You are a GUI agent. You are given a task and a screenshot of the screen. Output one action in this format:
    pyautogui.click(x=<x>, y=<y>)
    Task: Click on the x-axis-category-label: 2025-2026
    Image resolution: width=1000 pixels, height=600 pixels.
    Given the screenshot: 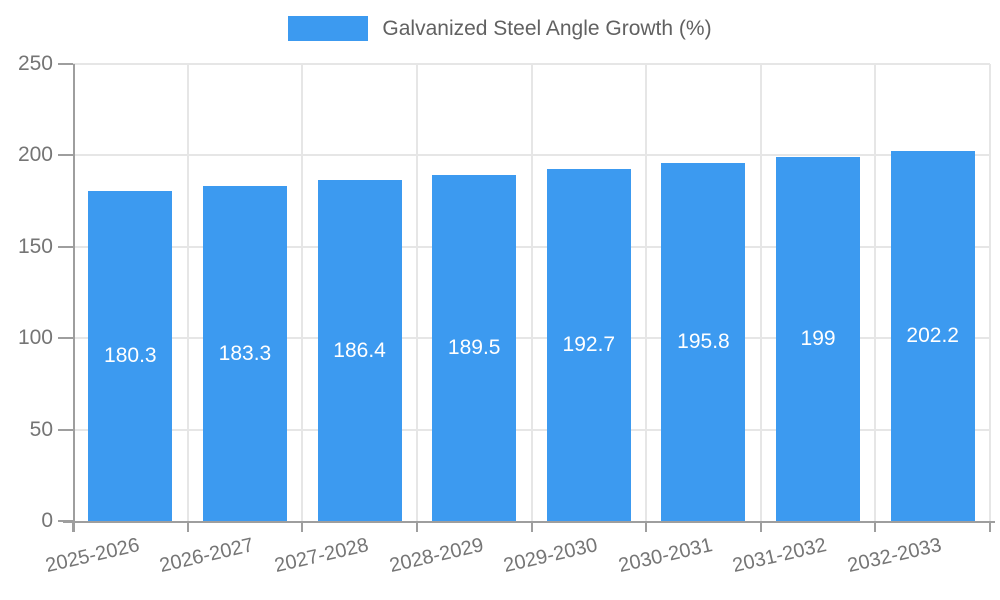 What is the action you would take?
    pyautogui.click(x=92, y=555)
    